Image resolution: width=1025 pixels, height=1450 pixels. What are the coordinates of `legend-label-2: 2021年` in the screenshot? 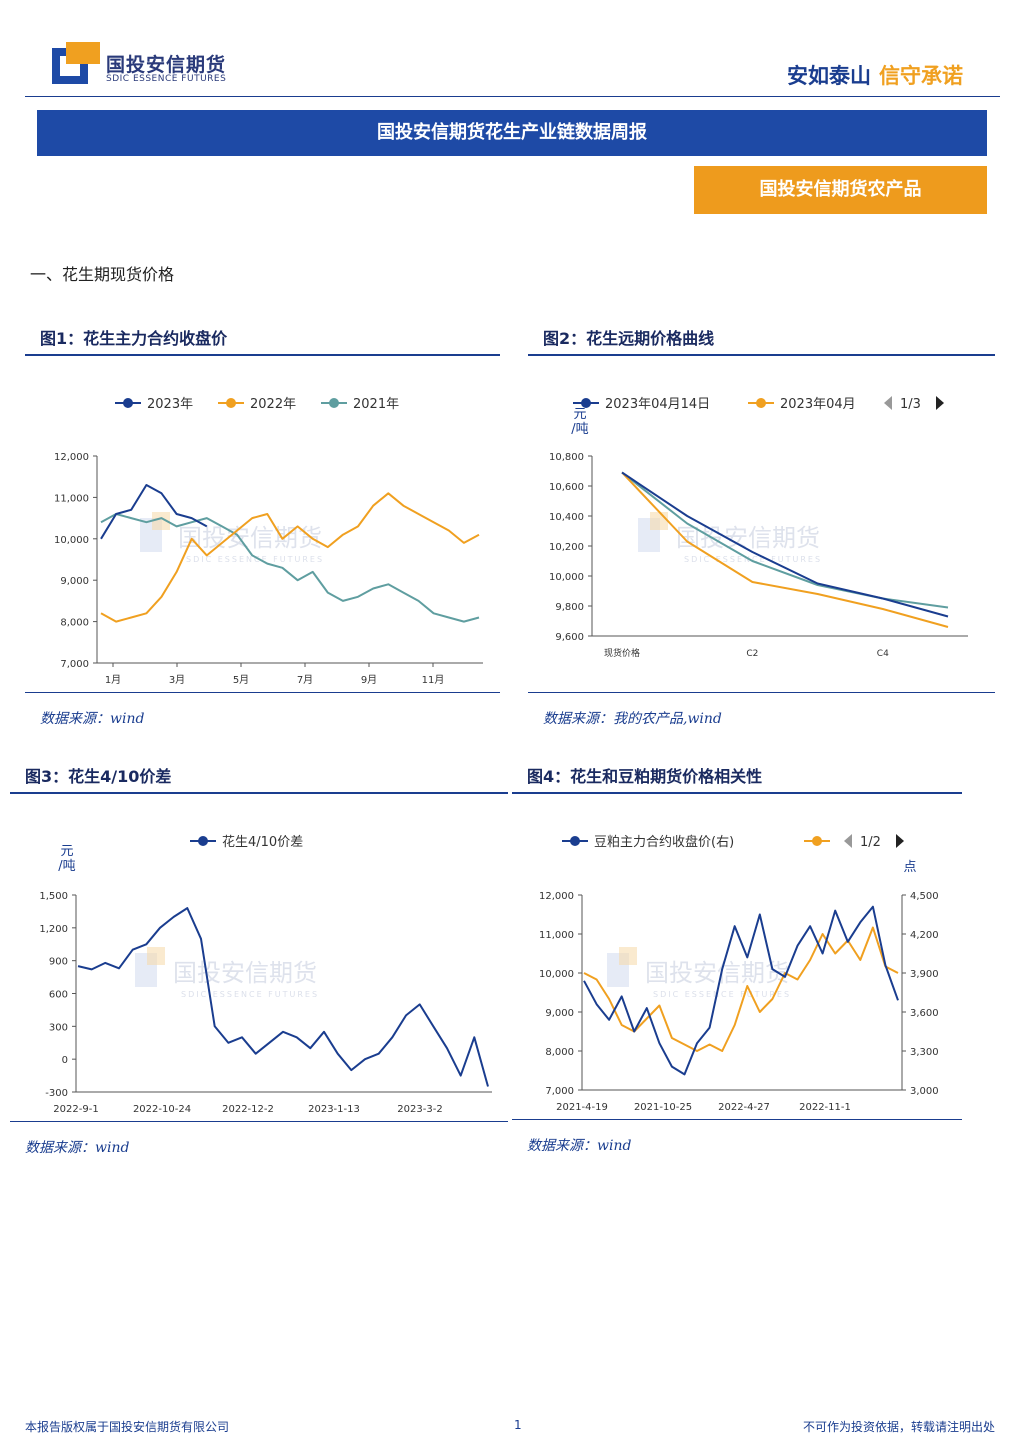 It's located at (376, 404).